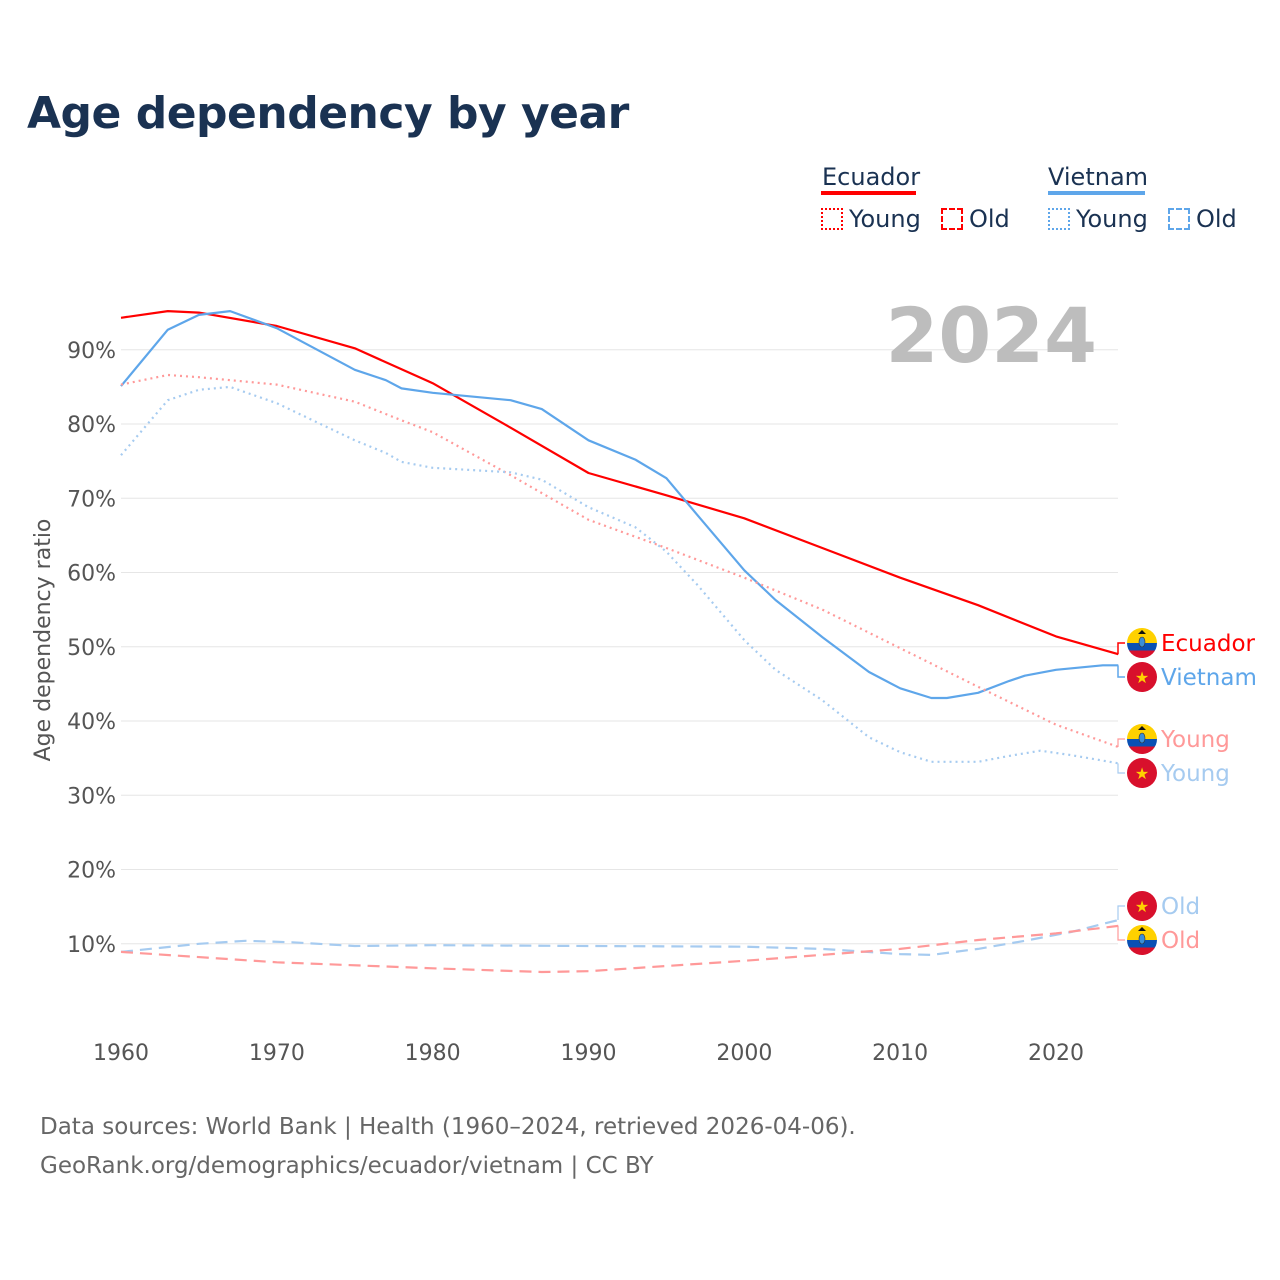 The image size is (1280, 1280). Describe the element at coordinates (277, 1053) in the screenshot. I see `x-tick-label: 1970` at that location.